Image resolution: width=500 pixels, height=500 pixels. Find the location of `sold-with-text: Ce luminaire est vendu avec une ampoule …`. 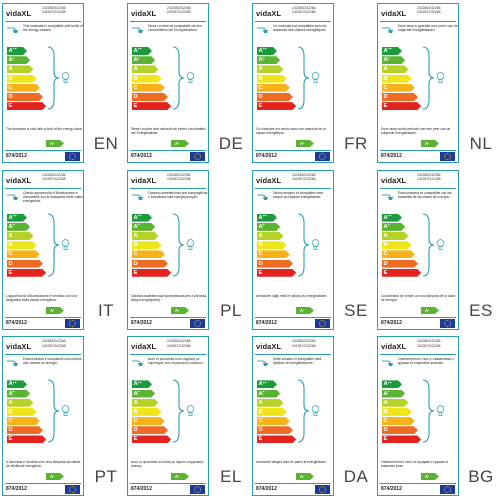

sold-with-text: Ce luminaire est vendu avec une ampoule … is located at coordinates (291, 131).